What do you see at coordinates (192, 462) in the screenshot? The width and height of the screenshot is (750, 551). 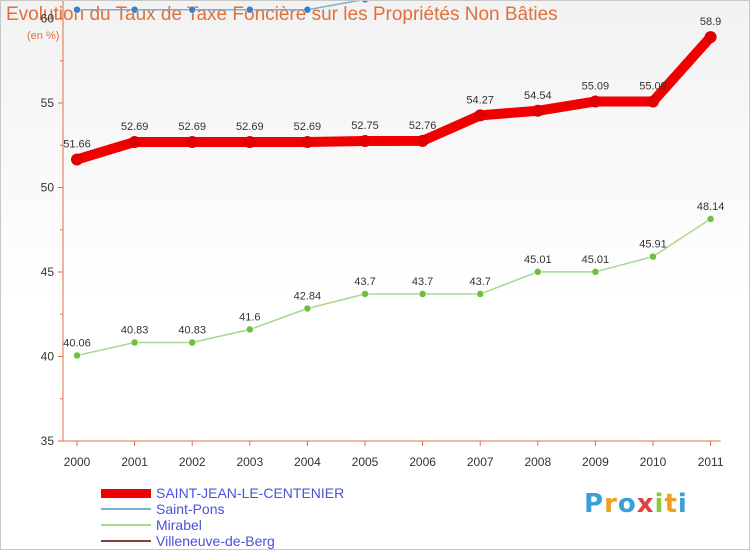 I see `x-tick-label: 2002` at bounding box center [192, 462].